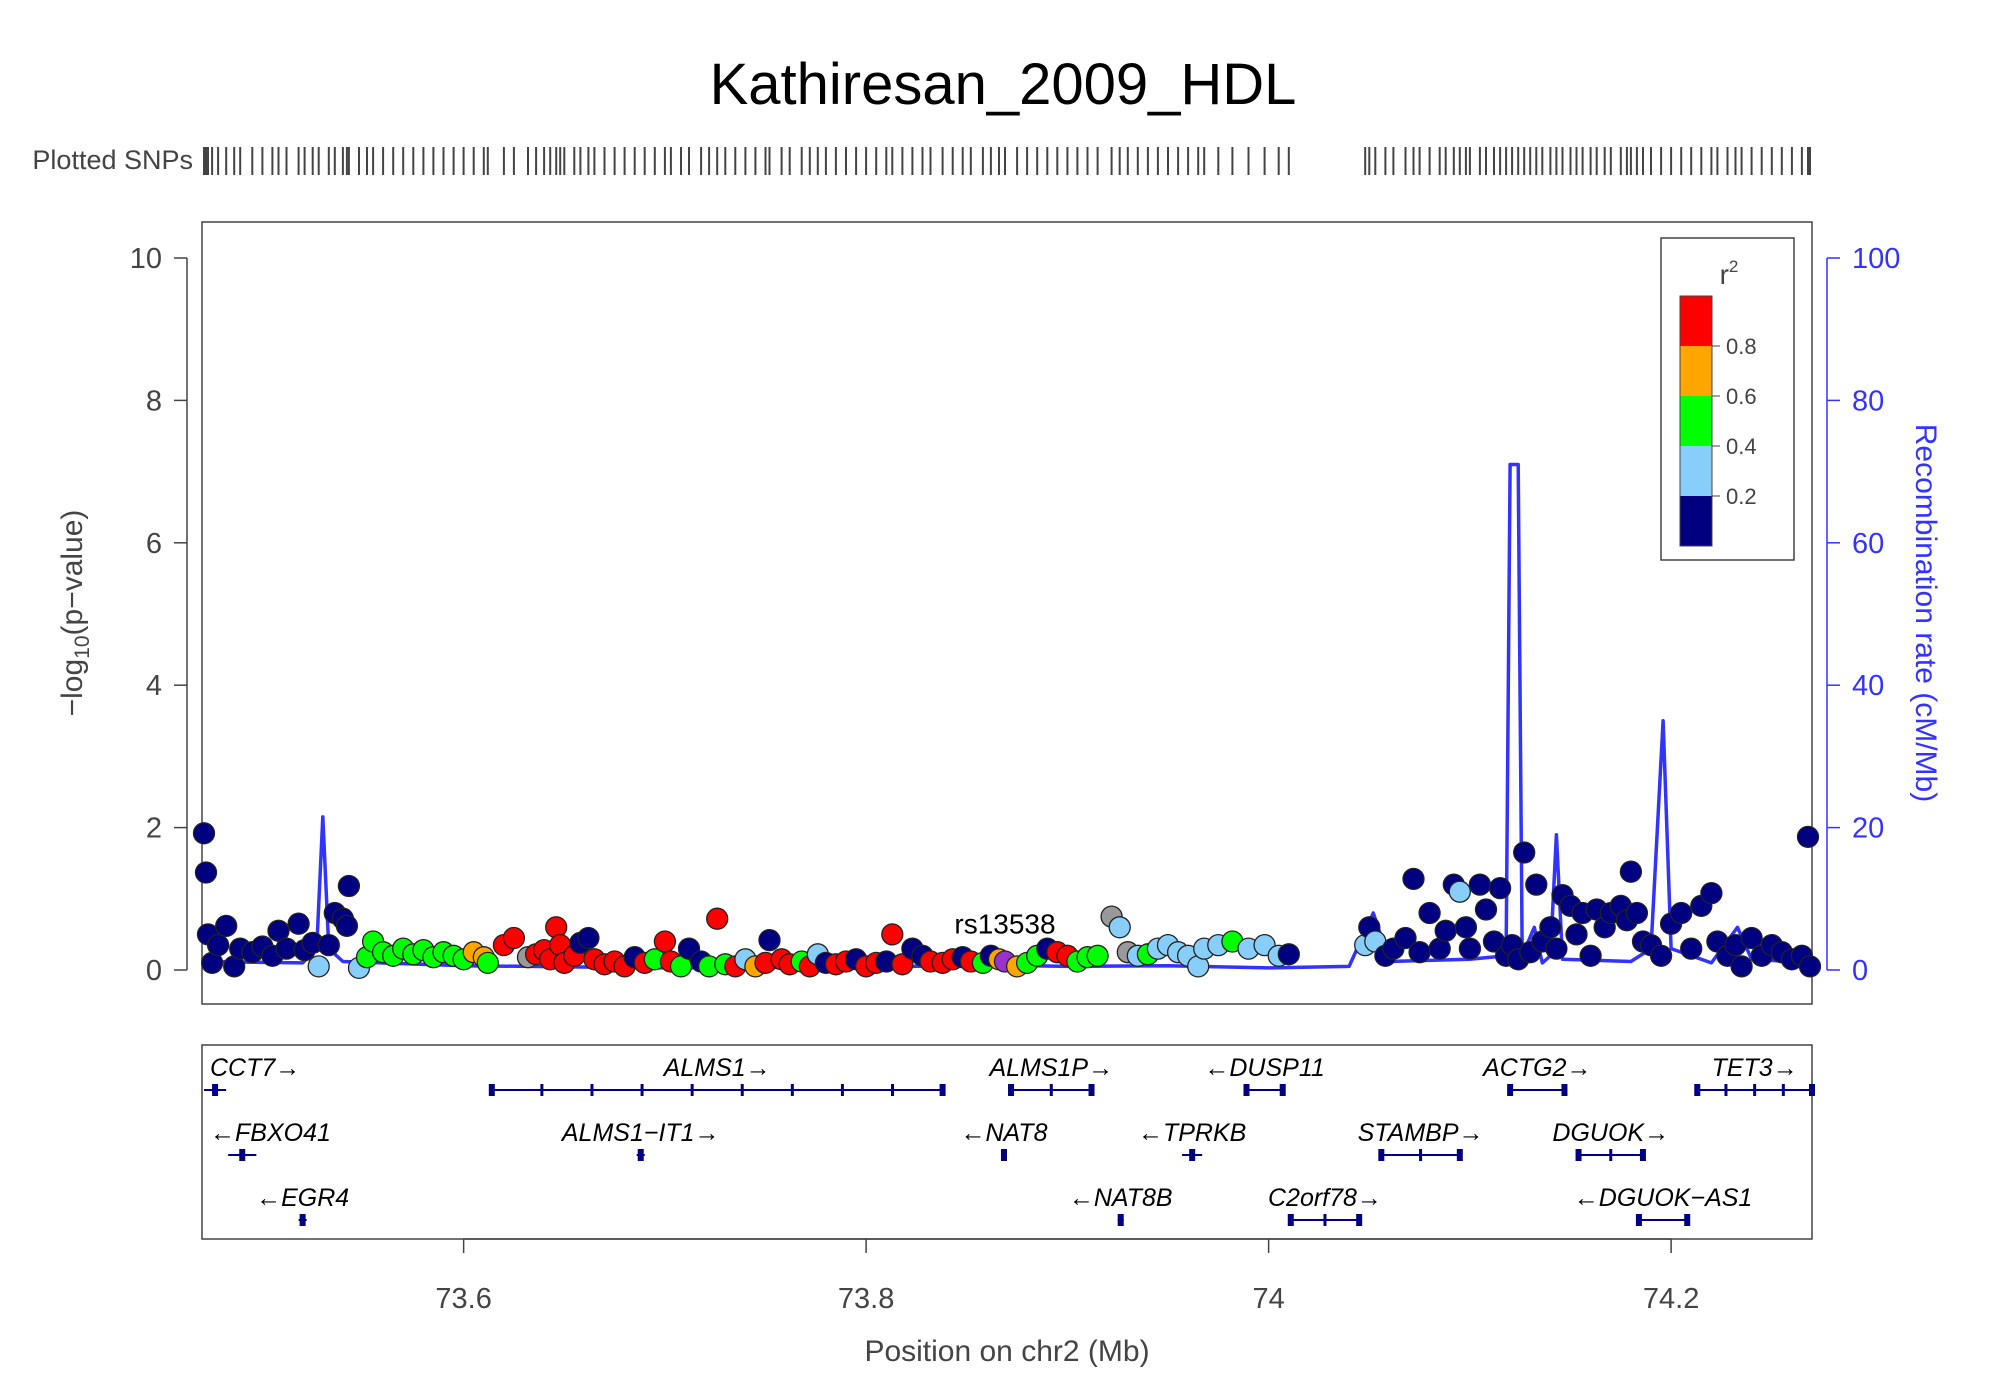 This screenshot has width=2000, height=1400. What do you see at coordinates (1729, 273) in the screenshot?
I see `legend-title: r2` at bounding box center [1729, 273].